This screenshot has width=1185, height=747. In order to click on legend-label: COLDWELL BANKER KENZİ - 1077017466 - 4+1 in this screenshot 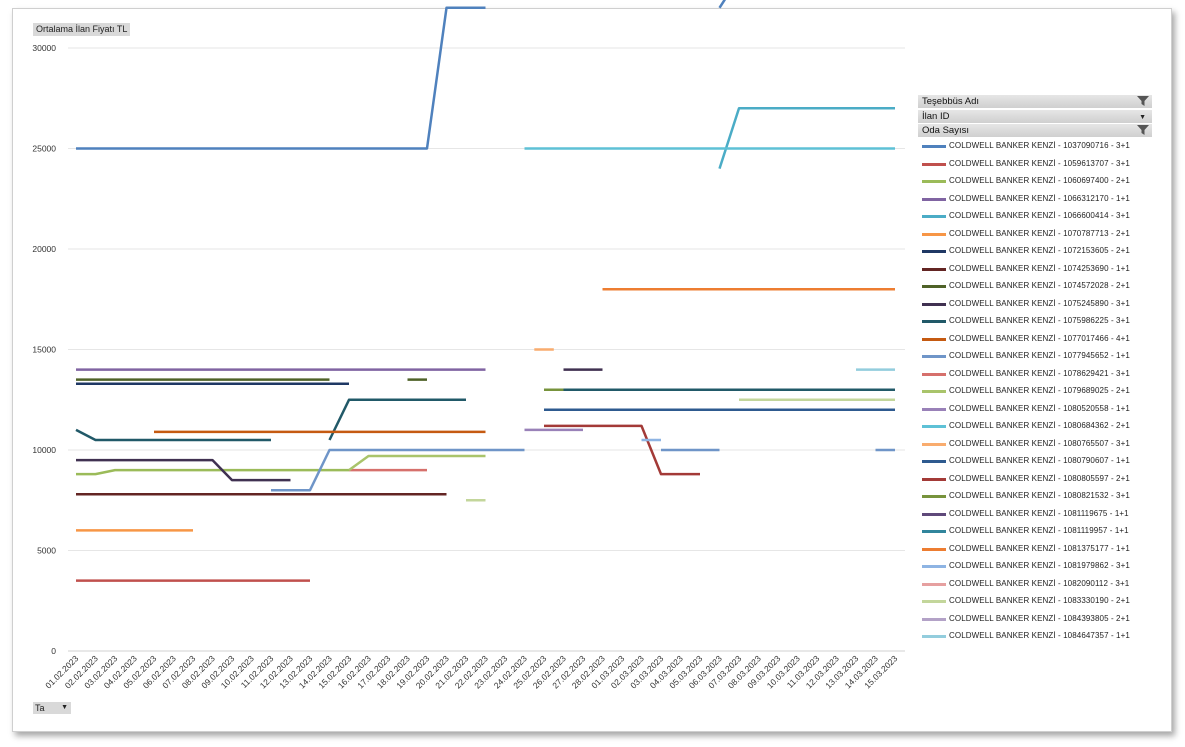, I will do `click(1039, 338)`.